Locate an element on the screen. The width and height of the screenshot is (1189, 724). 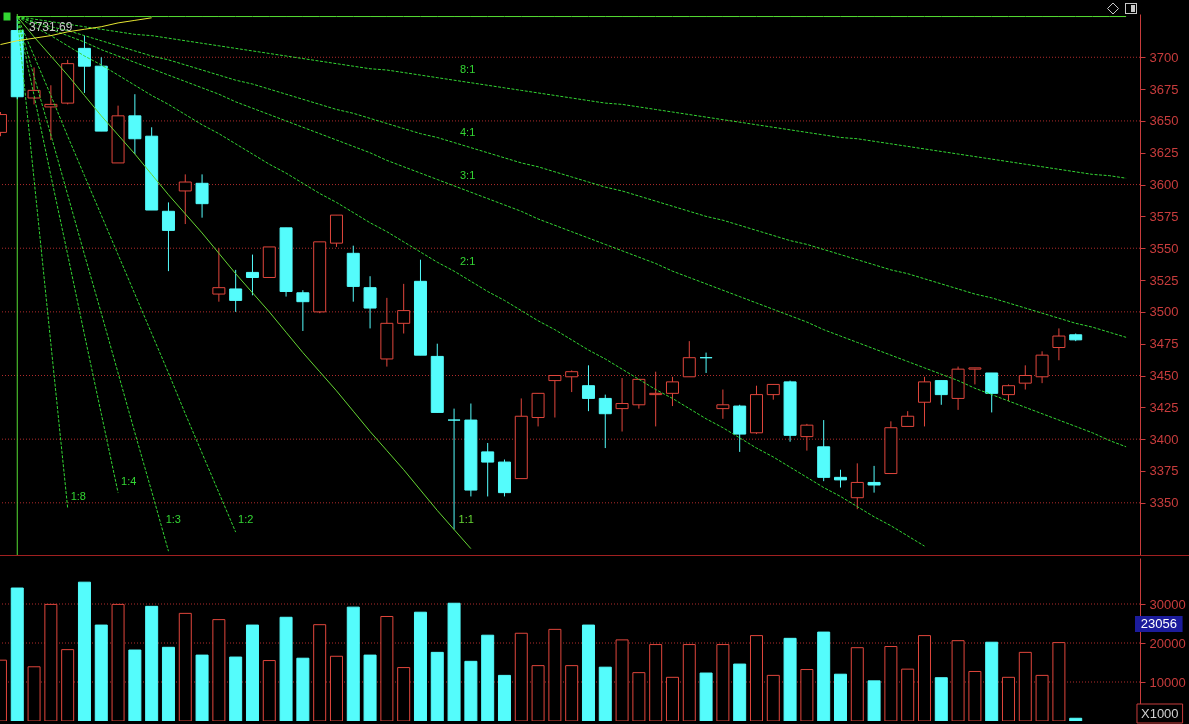
series-label: 8:1 is located at coordinates (468, 68).